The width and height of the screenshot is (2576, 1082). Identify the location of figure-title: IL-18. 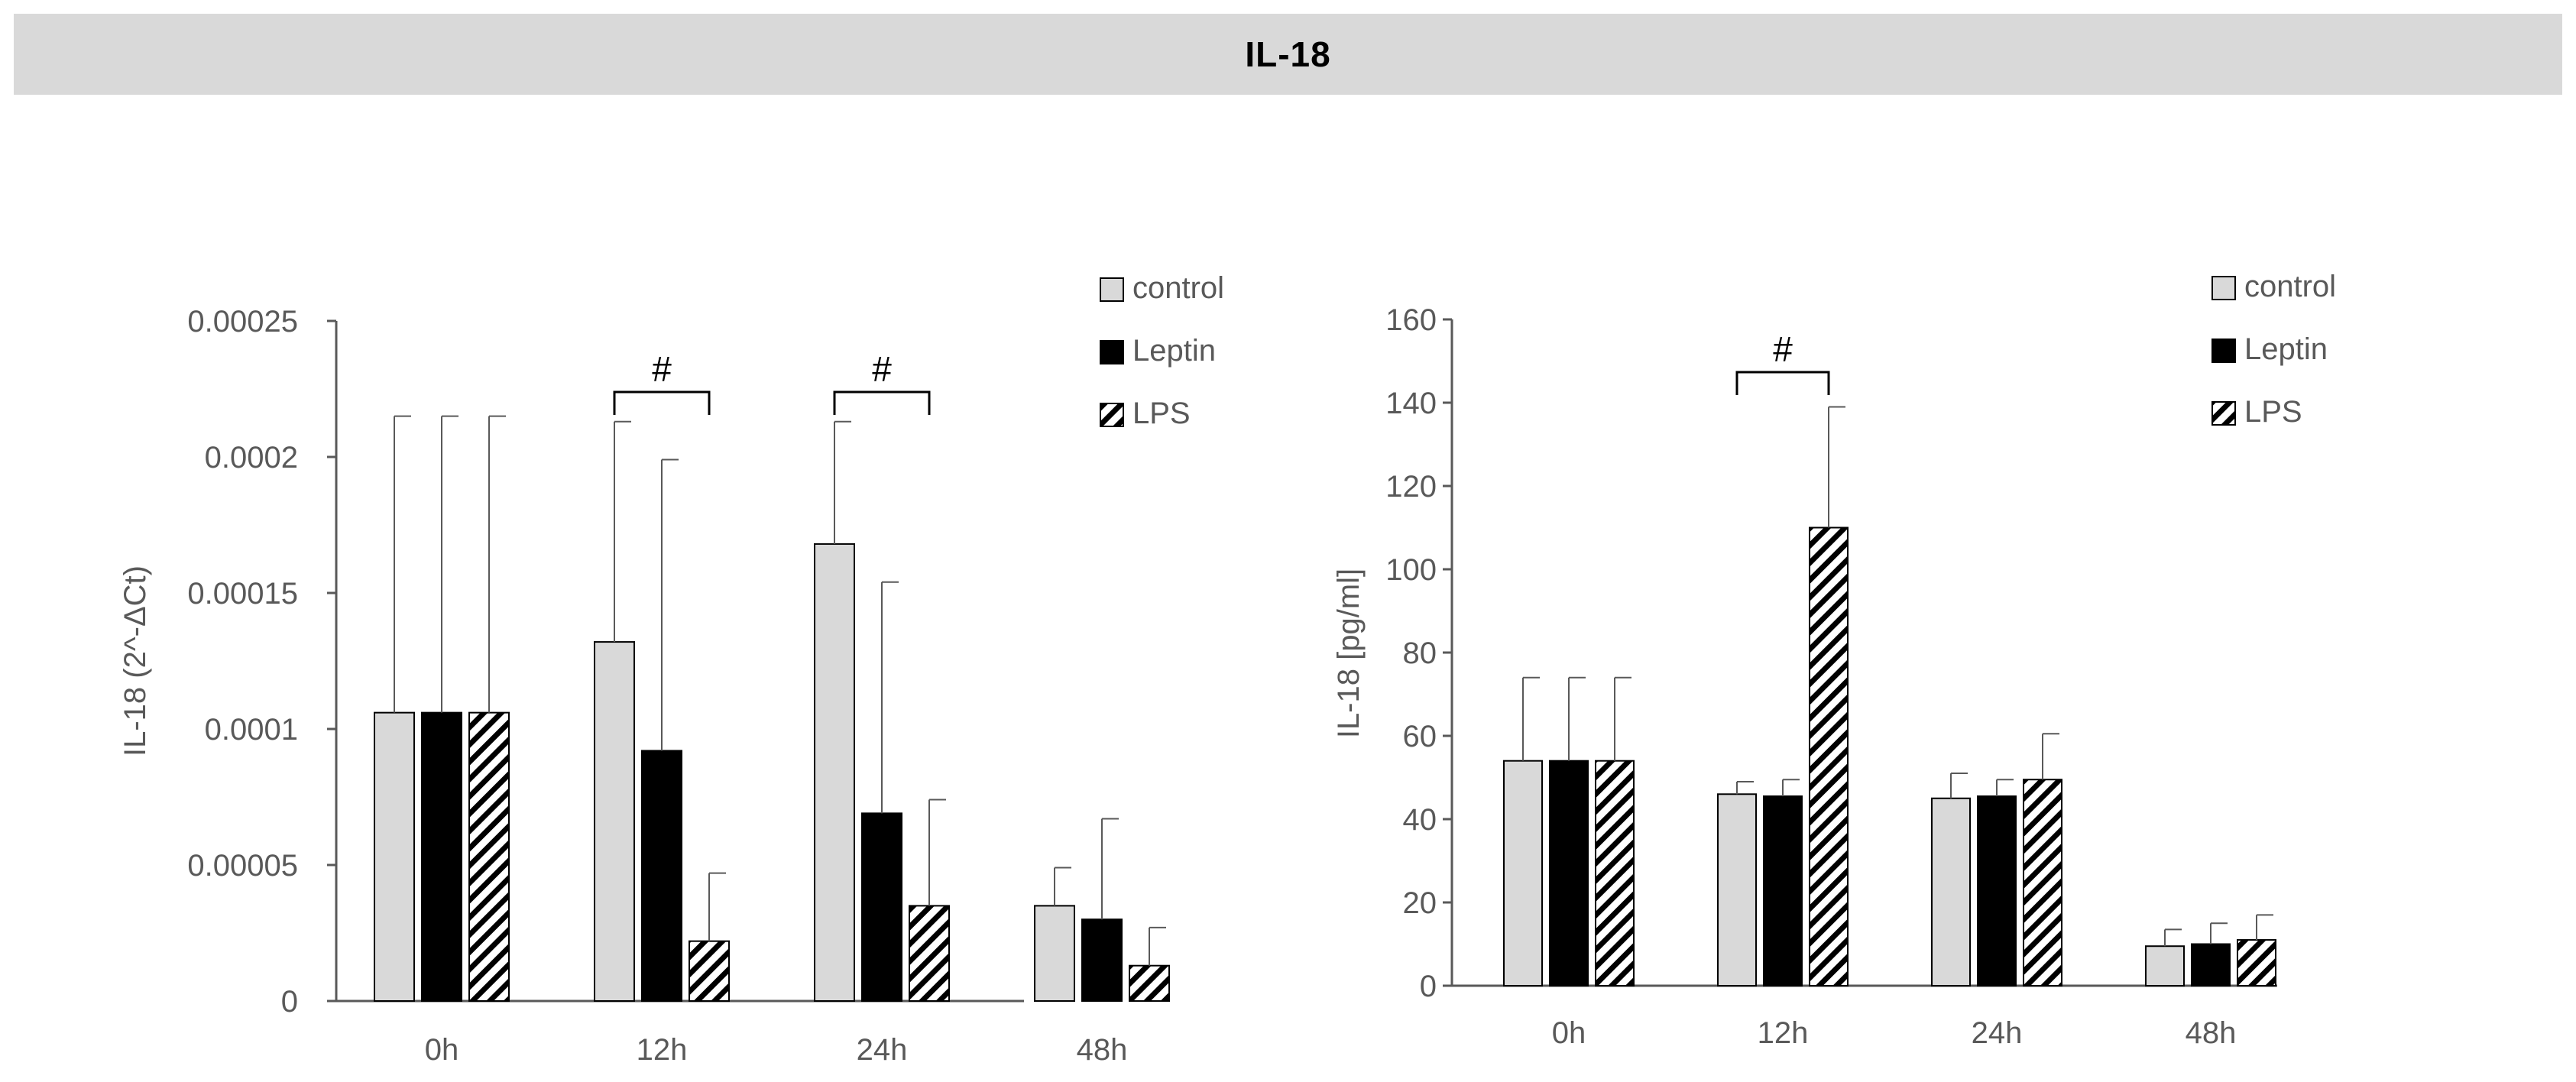
(1288, 54).